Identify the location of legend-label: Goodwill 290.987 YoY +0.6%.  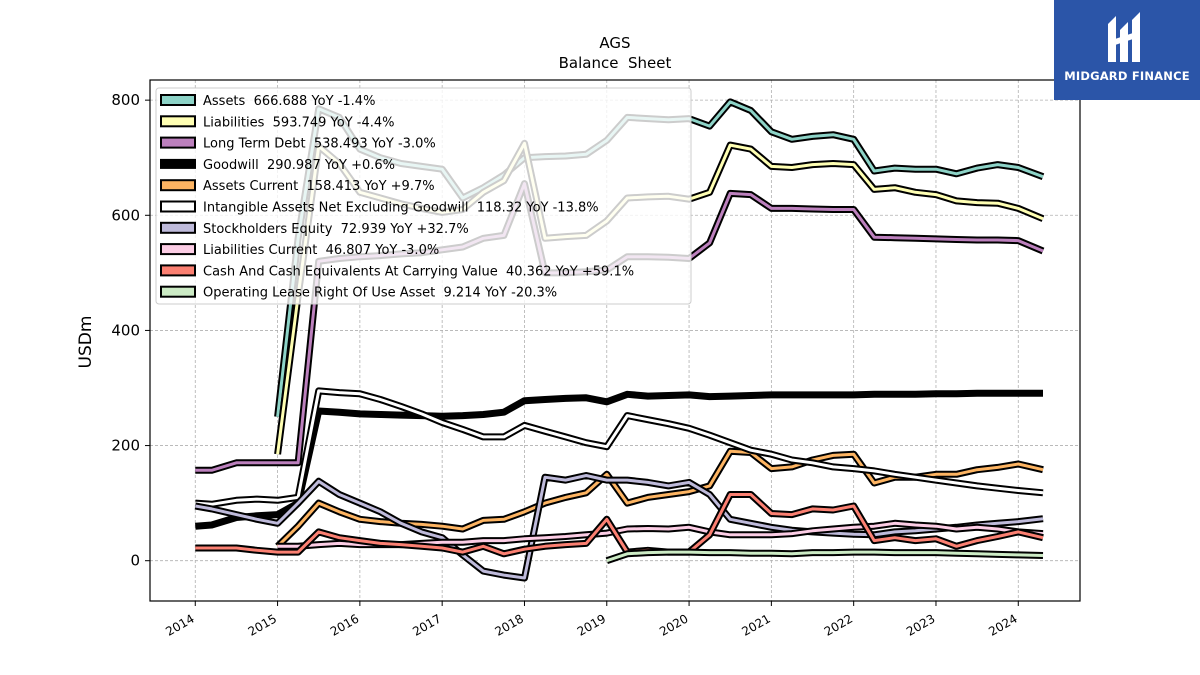
(299, 165).